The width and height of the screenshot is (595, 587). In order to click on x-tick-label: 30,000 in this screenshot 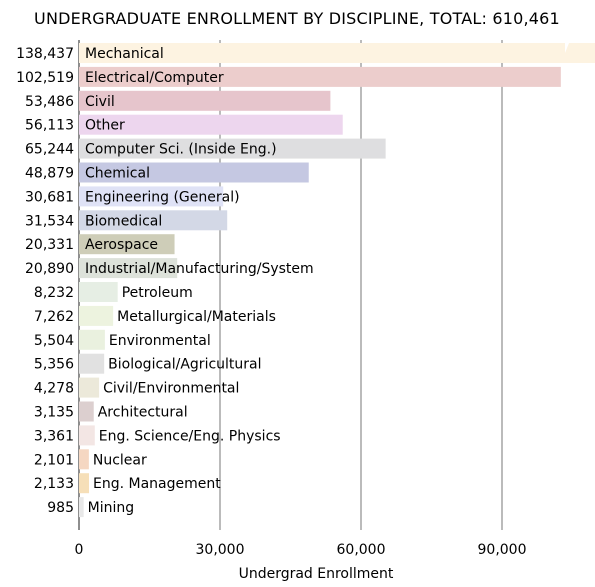, I will do `click(220, 550)`.